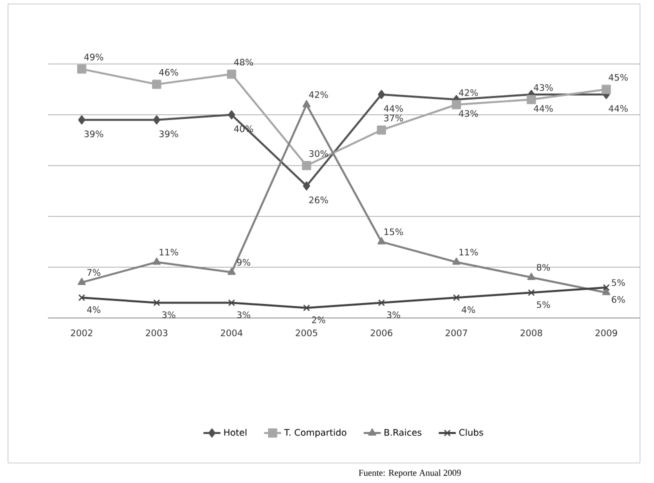 Image resolution: width=654 pixels, height=483 pixels. I want to click on data-label: 9%, so click(243, 262).